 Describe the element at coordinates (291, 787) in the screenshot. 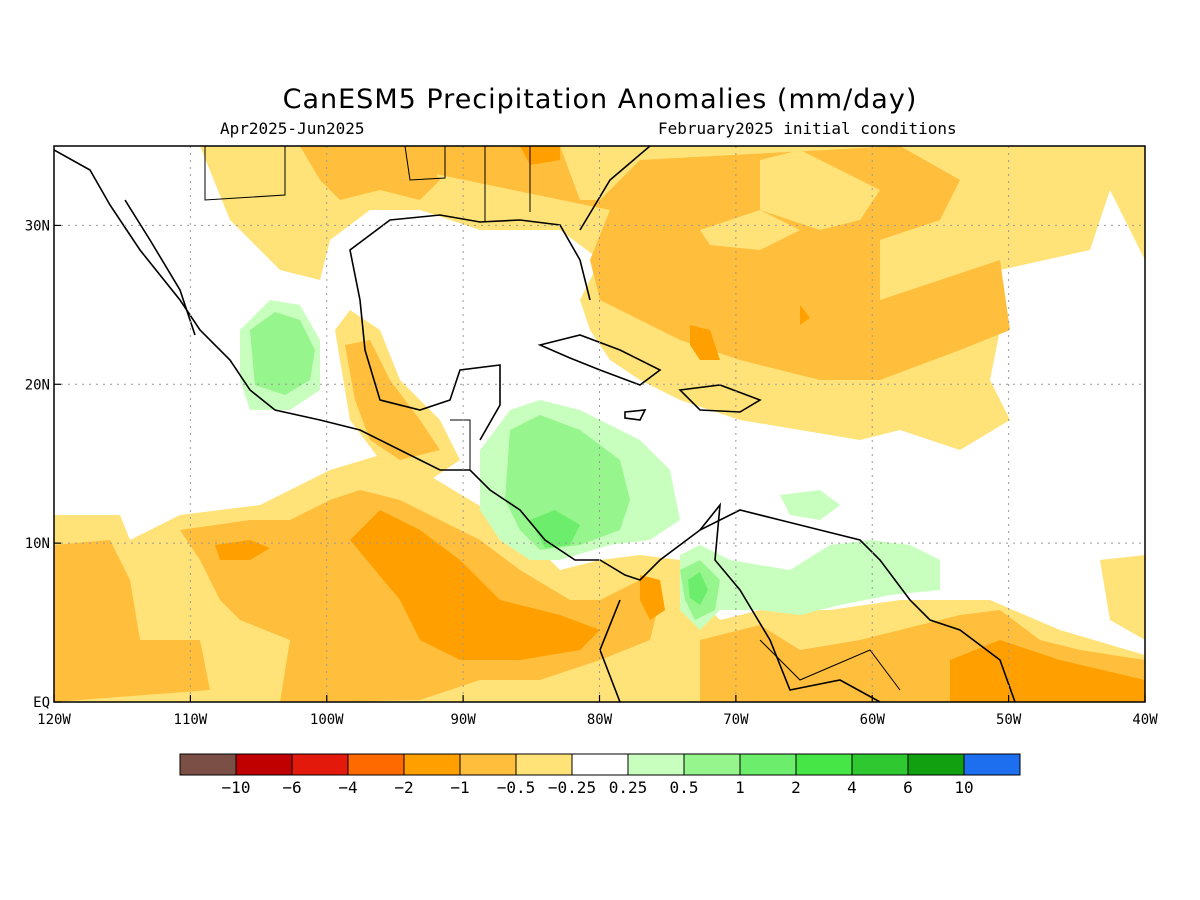

I see `colorbar-label: −6` at that location.